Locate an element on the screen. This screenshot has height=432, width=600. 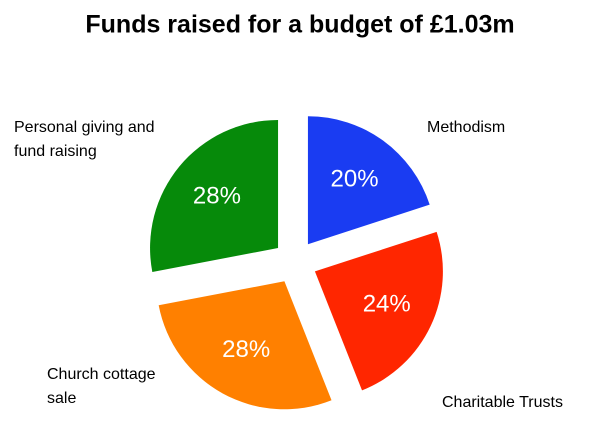
value-label: 24% is located at coordinates (387, 304).